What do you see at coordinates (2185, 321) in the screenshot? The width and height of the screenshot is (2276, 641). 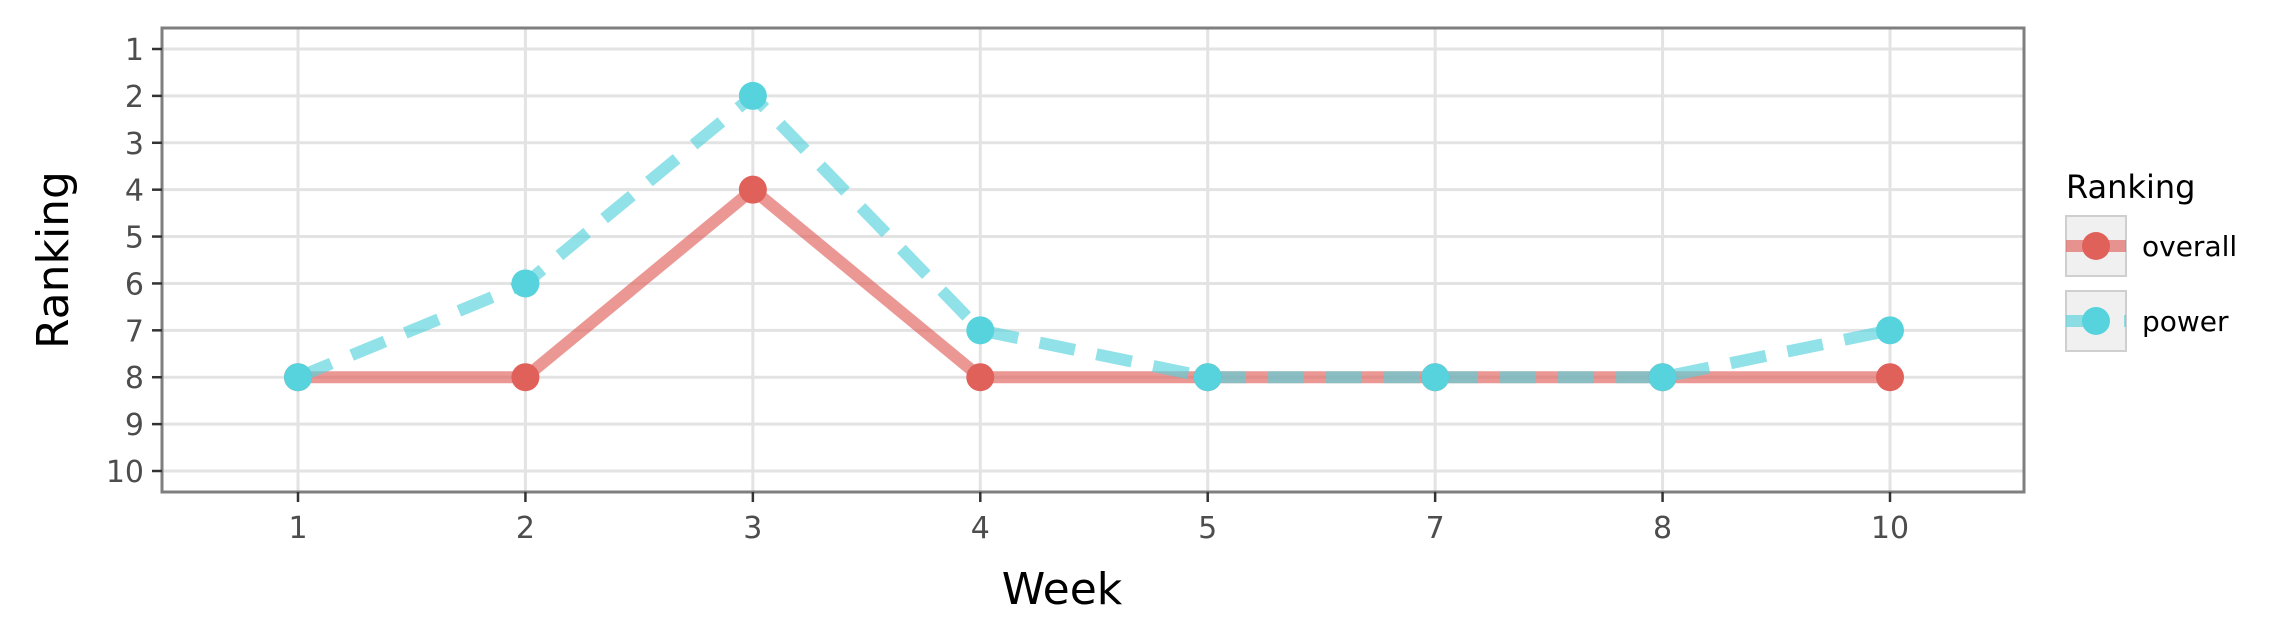 I see `legend-label-power: power` at bounding box center [2185, 321].